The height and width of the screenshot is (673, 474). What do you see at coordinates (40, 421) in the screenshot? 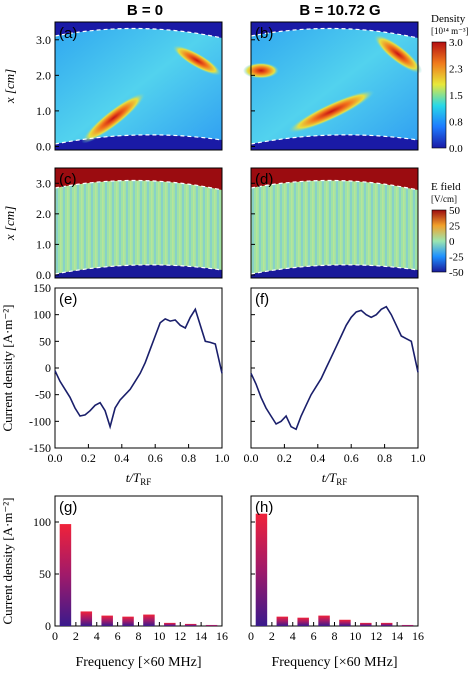
I see `y-tick-label: -100` at bounding box center [40, 421].